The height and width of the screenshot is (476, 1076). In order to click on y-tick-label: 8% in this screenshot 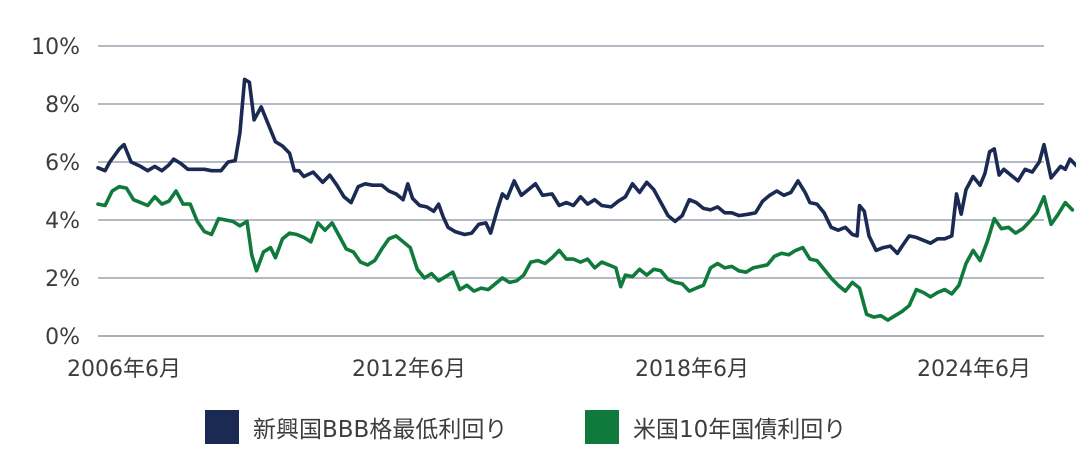, I will do `click(62, 105)`.